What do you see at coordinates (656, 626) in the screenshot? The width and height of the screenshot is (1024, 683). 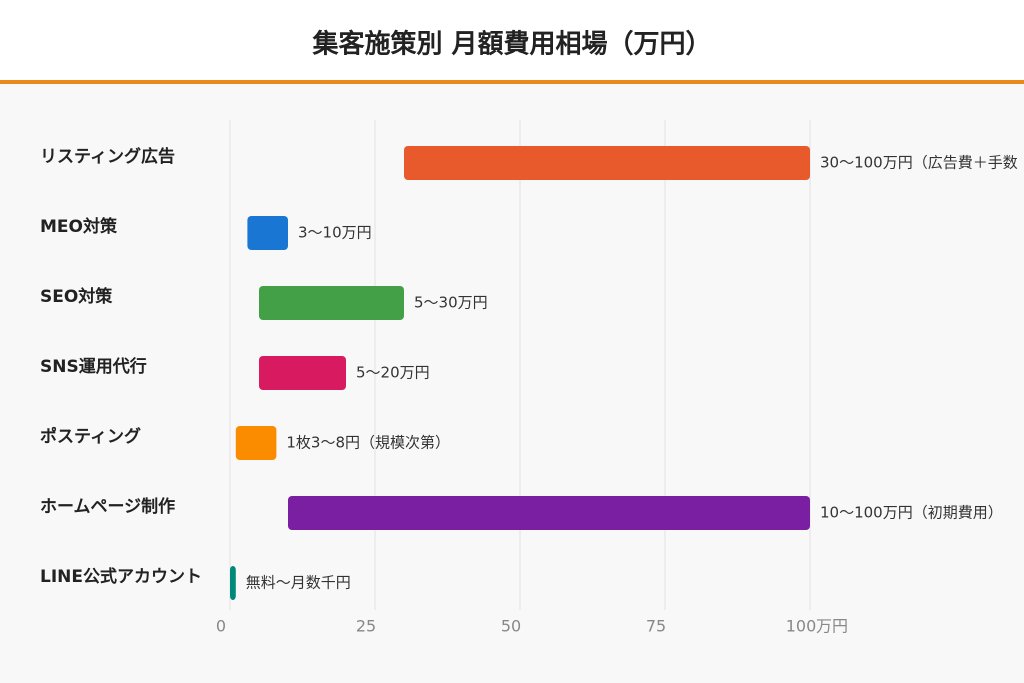 I see `x-tick-label: 75` at bounding box center [656, 626].